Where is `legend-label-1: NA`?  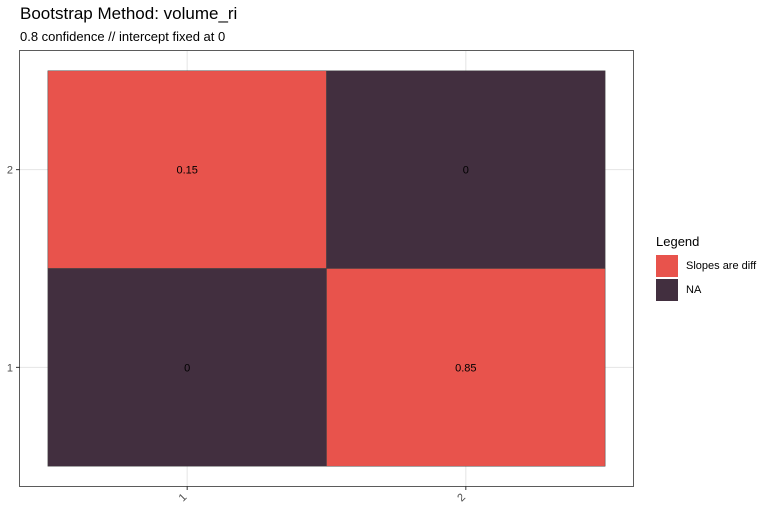 legend-label-1: NA is located at coordinates (694, 290).